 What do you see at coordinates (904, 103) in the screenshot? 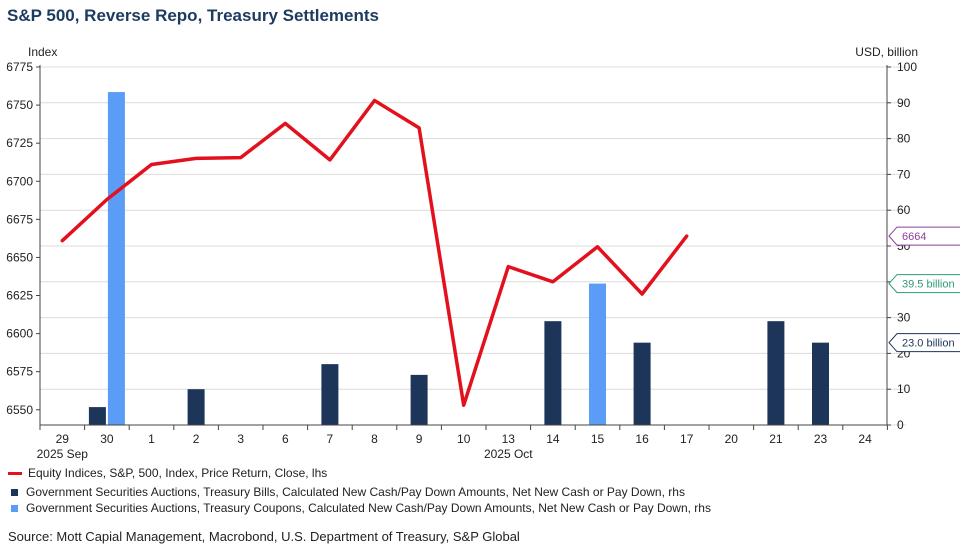
I see `right-tick-label: 90` at bounding box center [904, 103].